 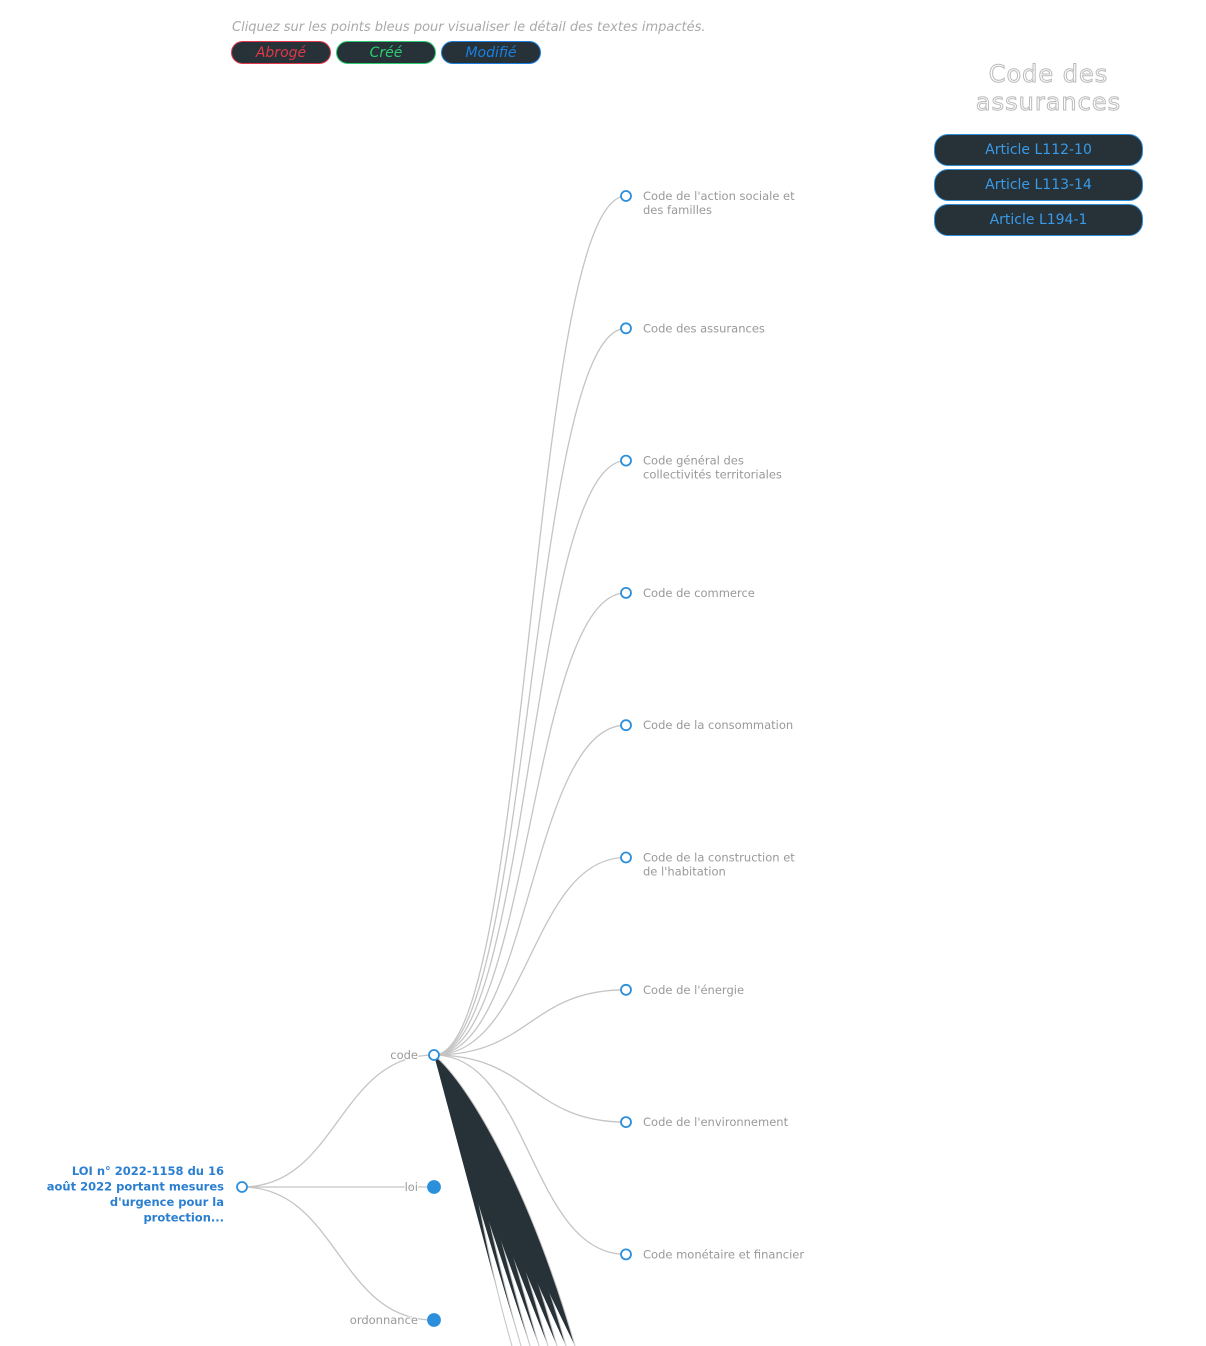 What do you see at coordinates (718, 725) in the screenshot?
I see `code-node-label: Code de la consommation` at bounding box center [718, 725].